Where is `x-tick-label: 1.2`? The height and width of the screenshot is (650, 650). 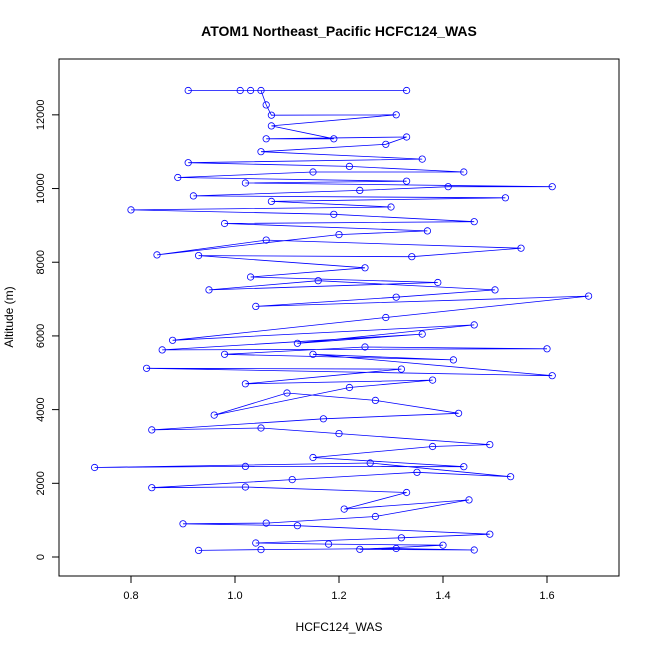 x-tick-label: 1.2 is located at coordinates (338, 596).